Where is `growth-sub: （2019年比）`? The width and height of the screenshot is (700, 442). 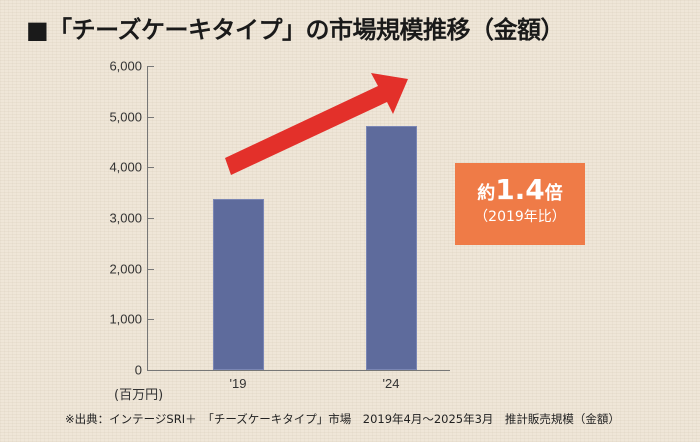
growth-sub: （2019年比） is located at coordinates (520, 217).